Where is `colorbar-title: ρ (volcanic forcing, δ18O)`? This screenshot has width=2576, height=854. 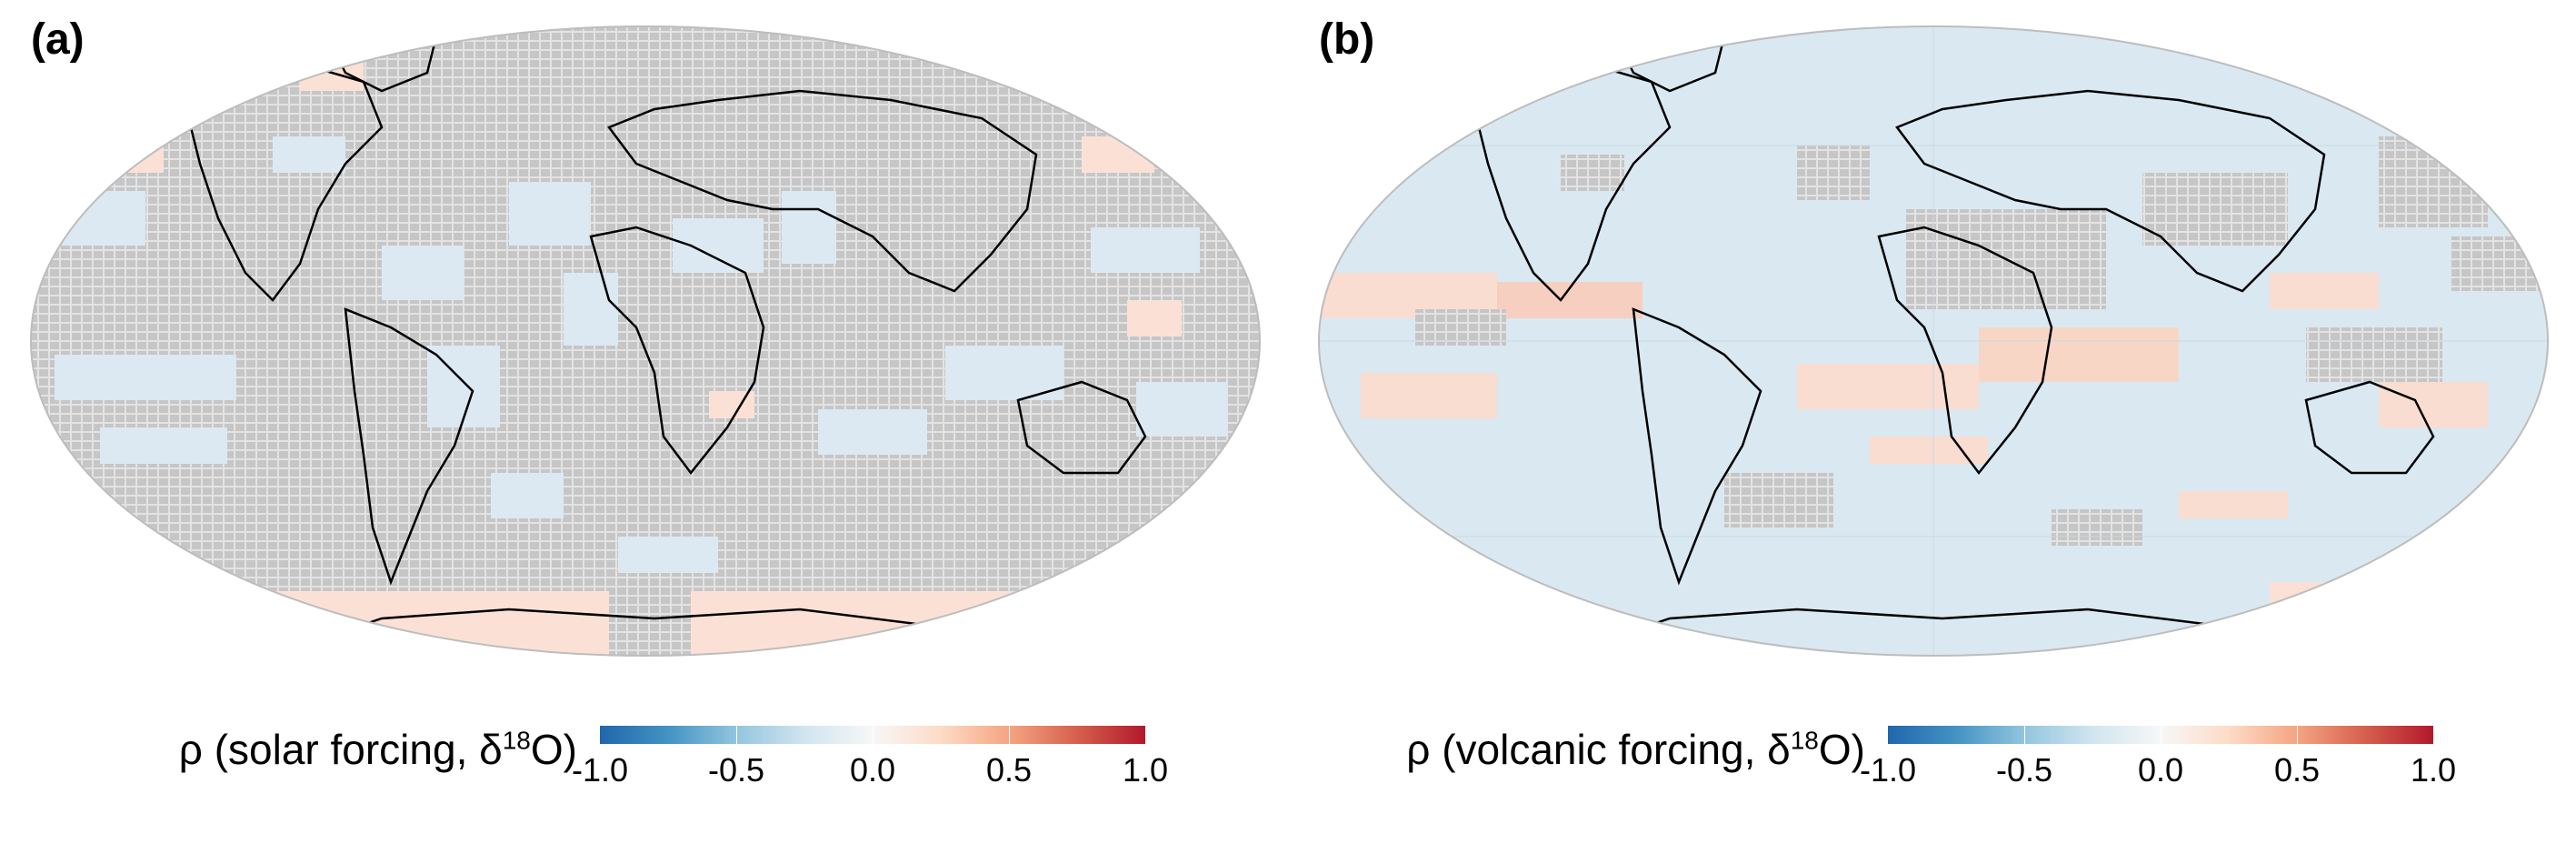 colorbar-title: ρ (volcanic forcing, δ18O) is located at coordinates (1635, 749).